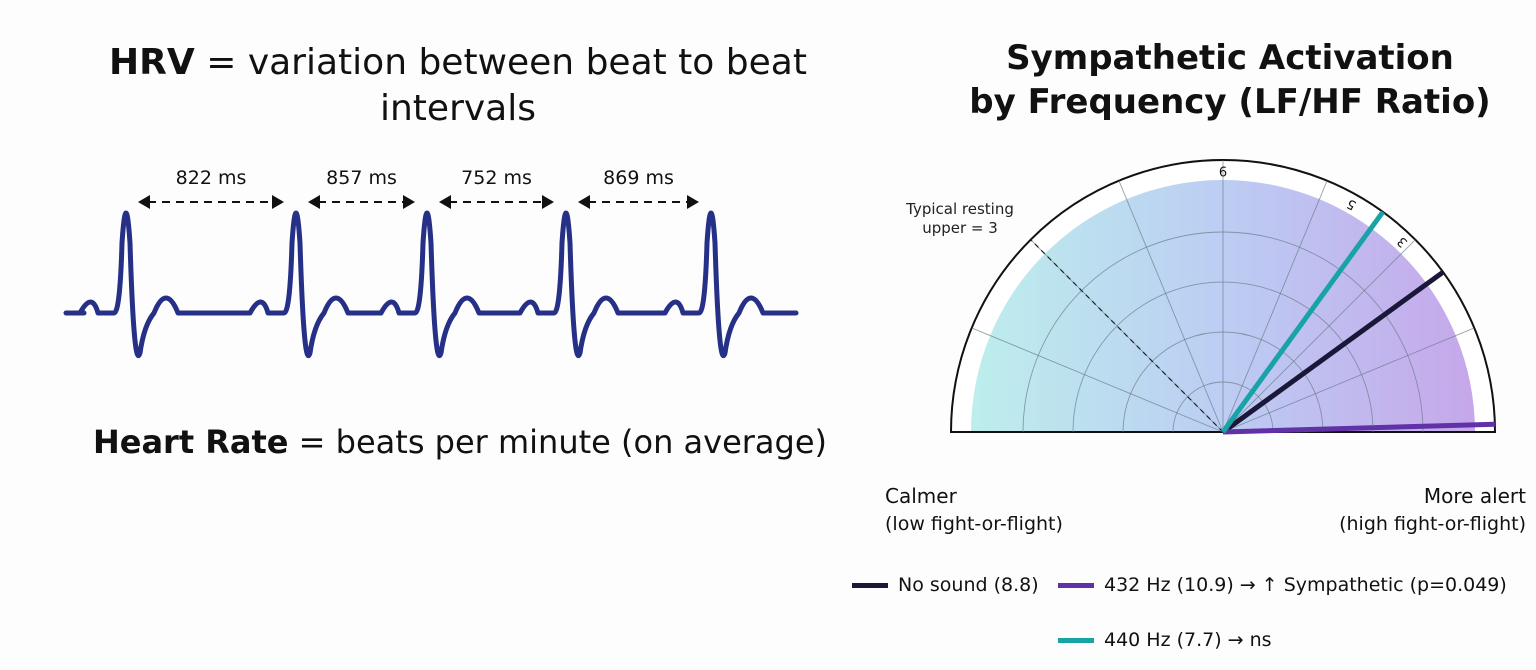 This screenshot has height=670, width=1536. What do you see at coordinates (1188, 640) in the screenshot?
I see `legend-label-440hz: 440 Hz (7.7) → ns` at bounding box center [1188, 640].